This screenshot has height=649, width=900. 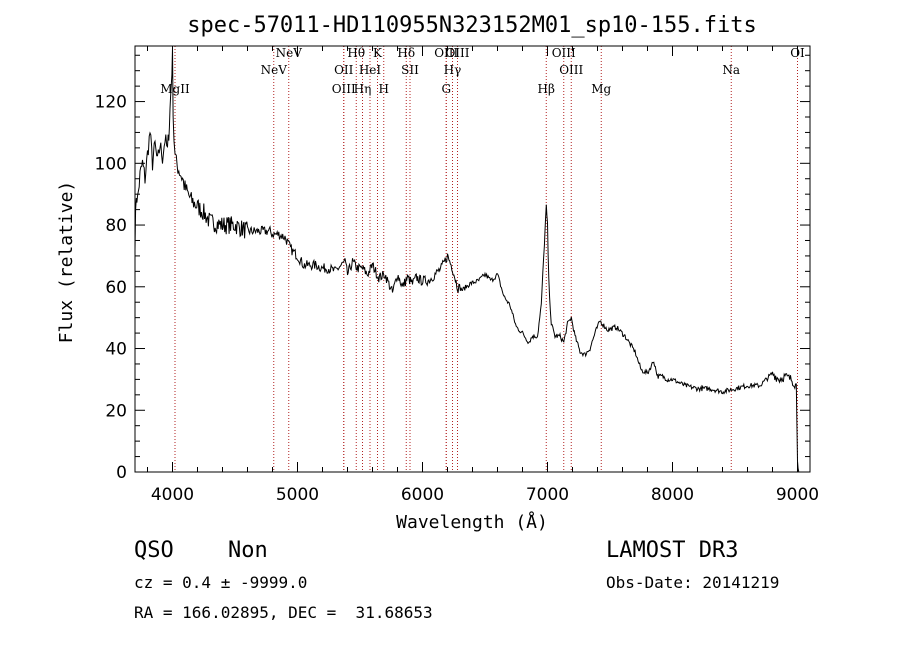 I want to click on line-label: HeI, so click(x=370, y=70).